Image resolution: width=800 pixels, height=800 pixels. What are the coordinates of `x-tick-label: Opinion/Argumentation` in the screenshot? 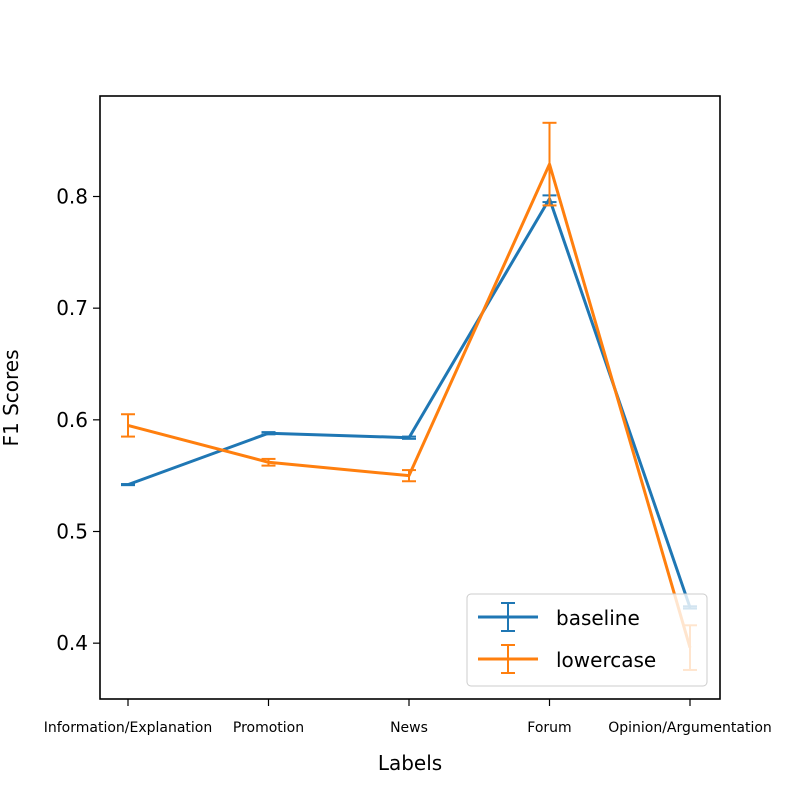 It's located at (690, 728).